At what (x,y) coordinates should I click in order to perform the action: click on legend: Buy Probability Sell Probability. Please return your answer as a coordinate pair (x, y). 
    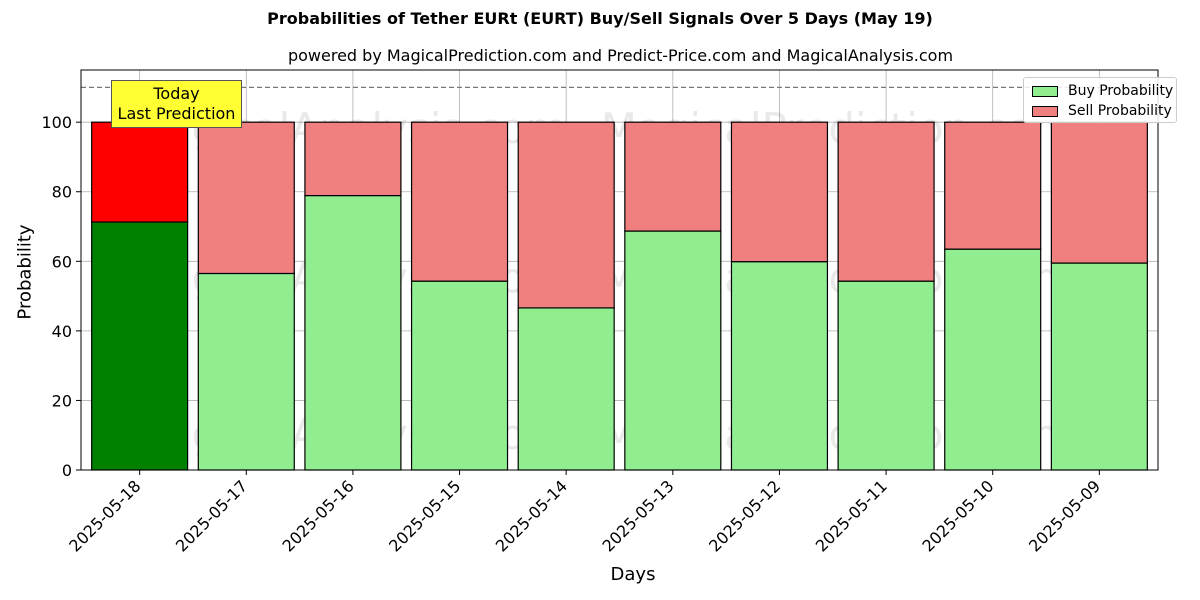
    Looking at the image, I should click on (1100, 100).